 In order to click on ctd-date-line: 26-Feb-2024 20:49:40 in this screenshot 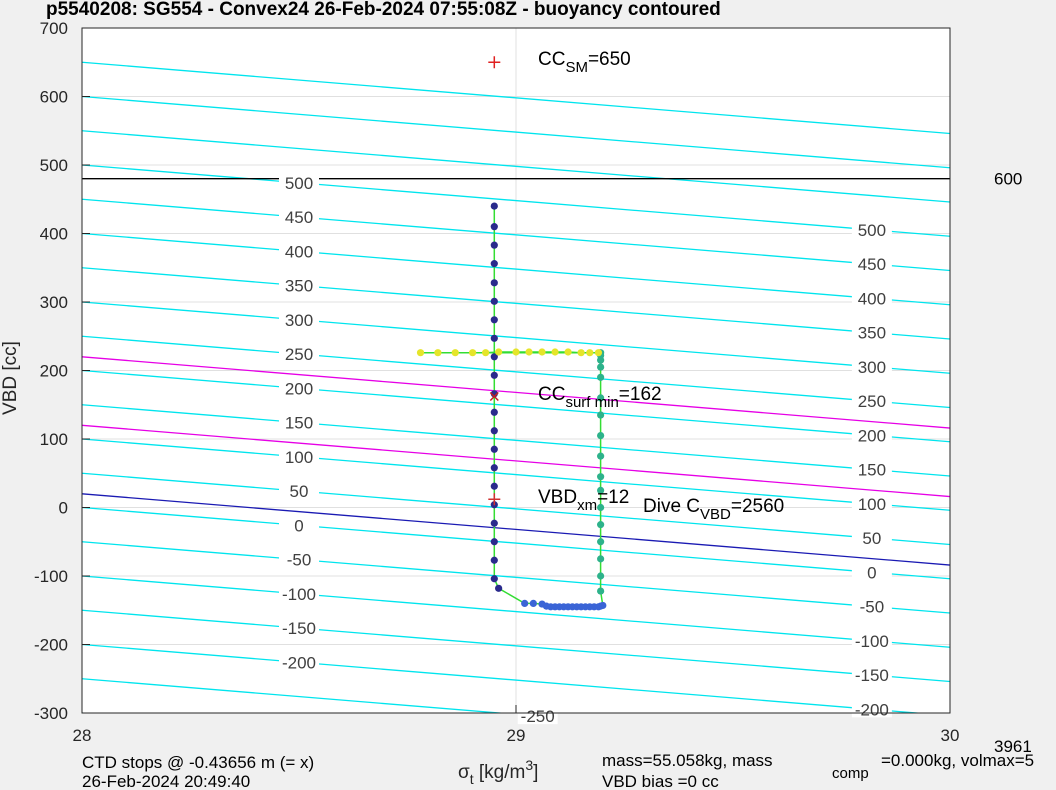, I will do `click(166, 781)`.